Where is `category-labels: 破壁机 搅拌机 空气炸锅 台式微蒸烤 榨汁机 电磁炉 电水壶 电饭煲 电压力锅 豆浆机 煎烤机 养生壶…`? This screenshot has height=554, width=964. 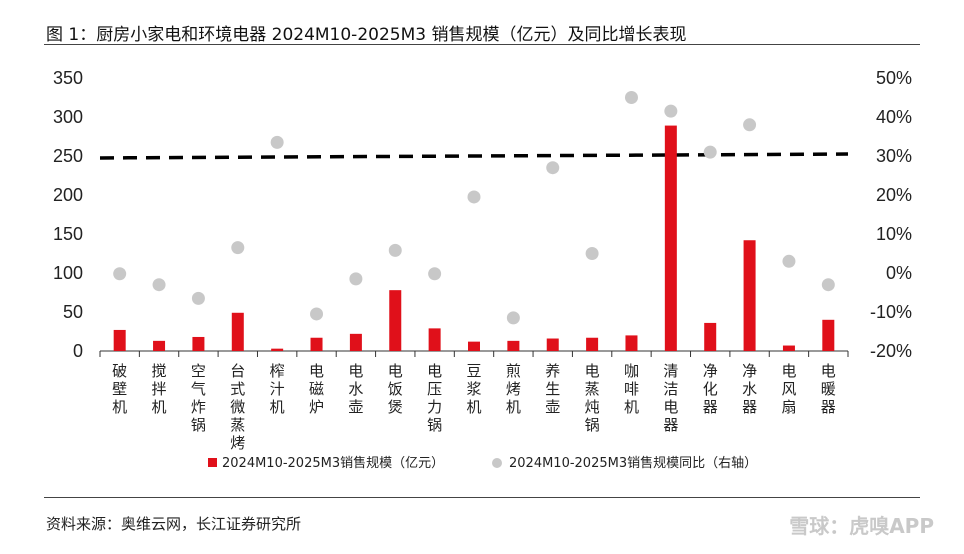 category-labels: 破壁机 搅拌机 空气炸锅 台式微蒸烤 榨汁机 电磁炉 电水壶 电饭煲 电压力锅 豆浆机 煎烤机 养生壶… is located at coordinates (474, 407).